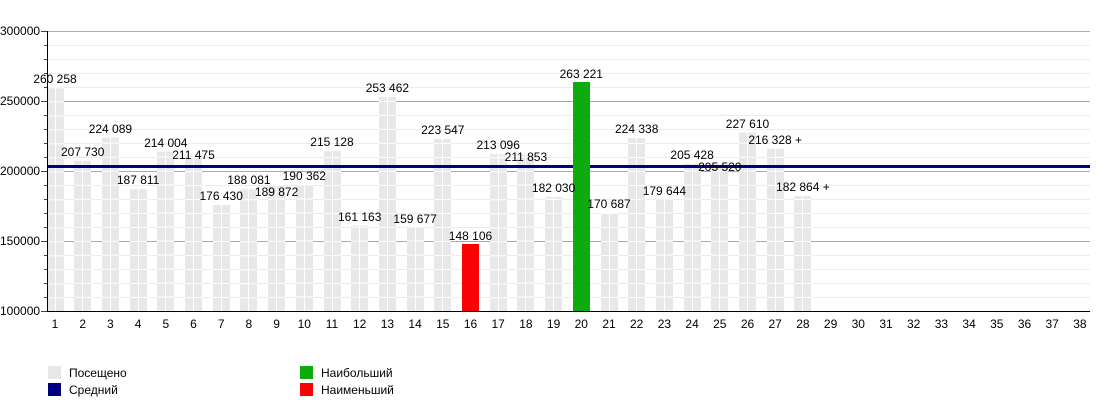 Image resolution: width=1120 pixels, height=400 pixels. What do you see at coordinates (54, 372) in the screenshot?
I see `visited-color-swatch` at bounding box center [54, 372].